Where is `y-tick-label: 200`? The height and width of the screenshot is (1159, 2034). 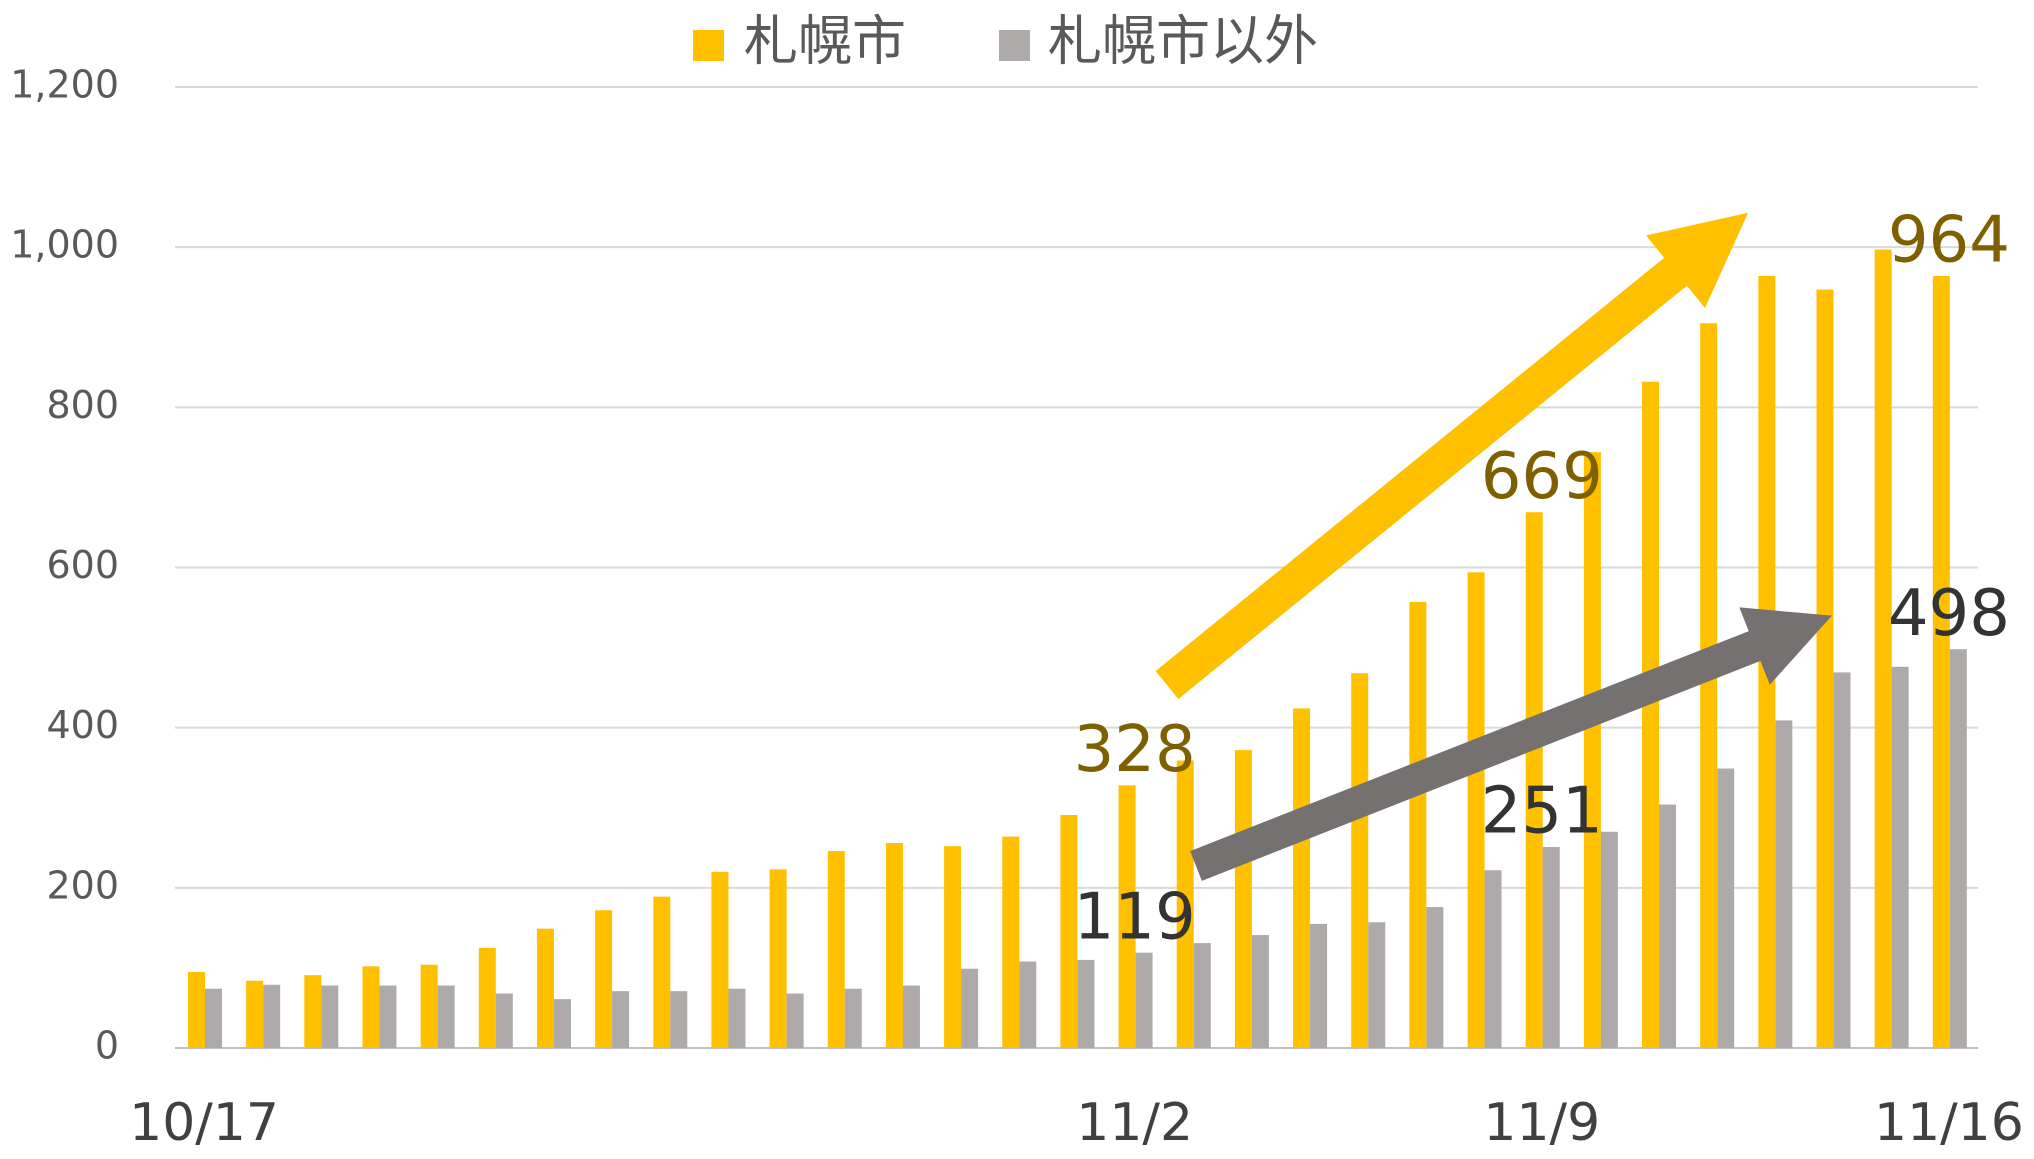 y-tick-label: 200 is located at coordinates (82, 885).